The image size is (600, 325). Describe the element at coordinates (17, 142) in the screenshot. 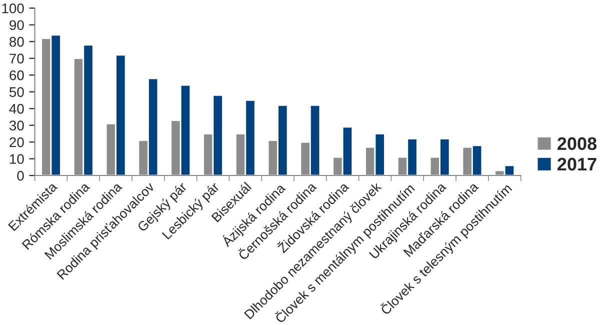

I see `y-tick-label: 20` at that location.